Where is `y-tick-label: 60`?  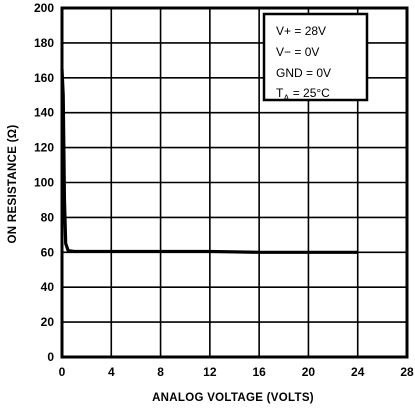
y-tick-label: 60 is located at coordinates (48, 252).